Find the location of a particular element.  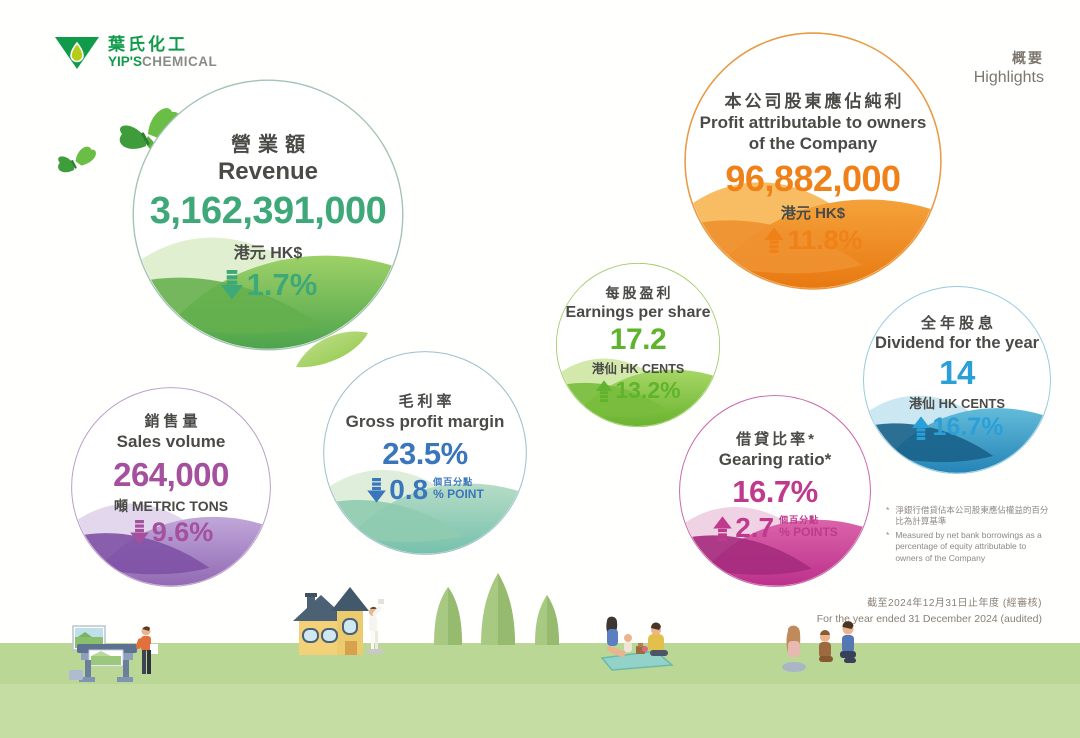

gpm-value: 23.5% is located at coordinates (425, 453).